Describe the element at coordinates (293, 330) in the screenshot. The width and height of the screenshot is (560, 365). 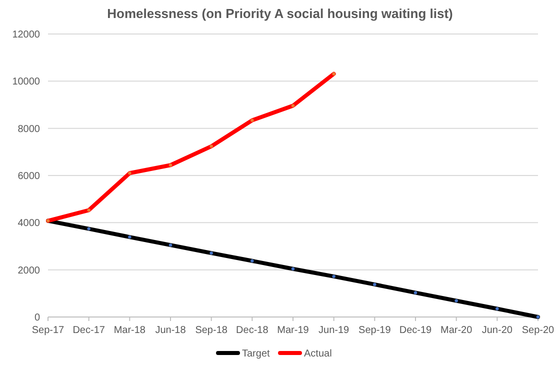
I see `x-tick-label: Mar-19` at that location.